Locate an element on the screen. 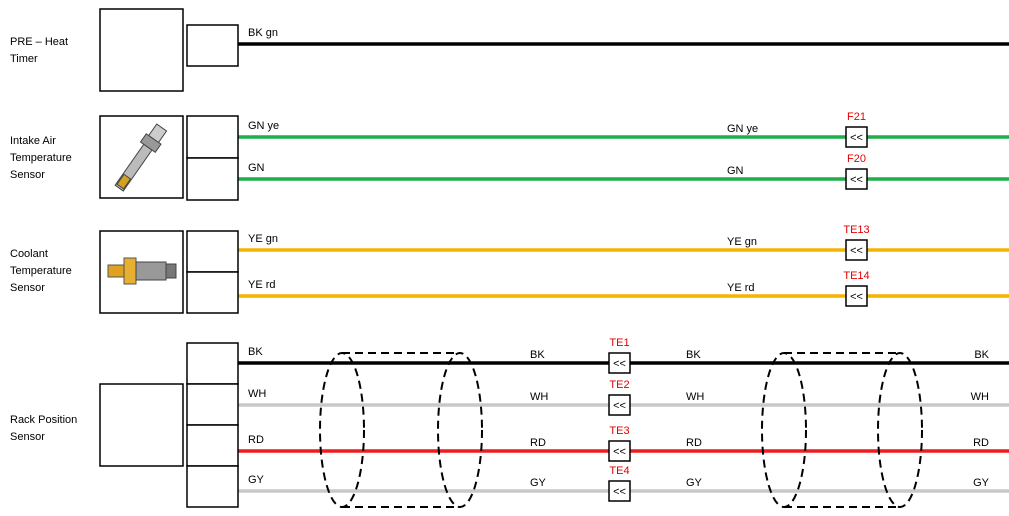 The image size is (1009, 516). wire-label: BK gn is located at coordinates (263, 33).